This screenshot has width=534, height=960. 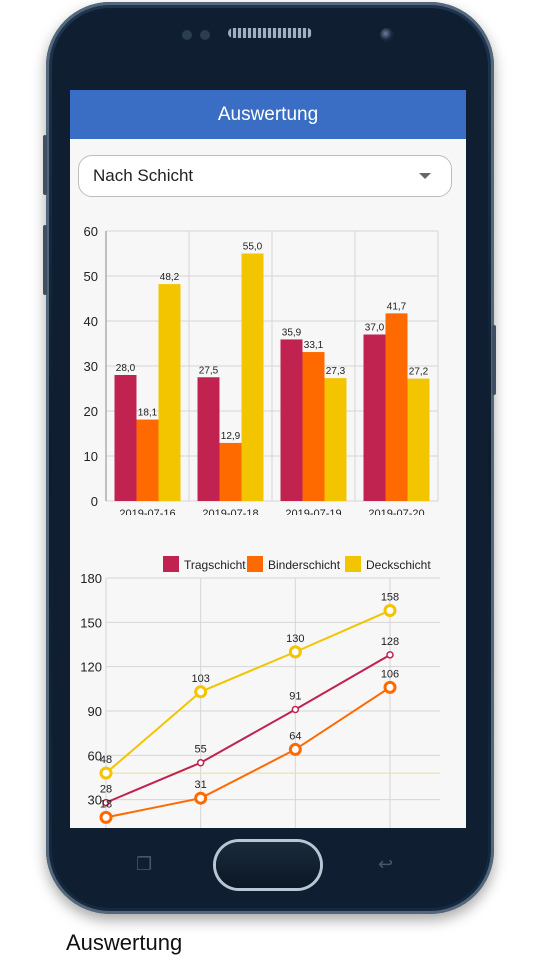 I want to click on bar-value-label: 33,1, so click(x=314, y=345).